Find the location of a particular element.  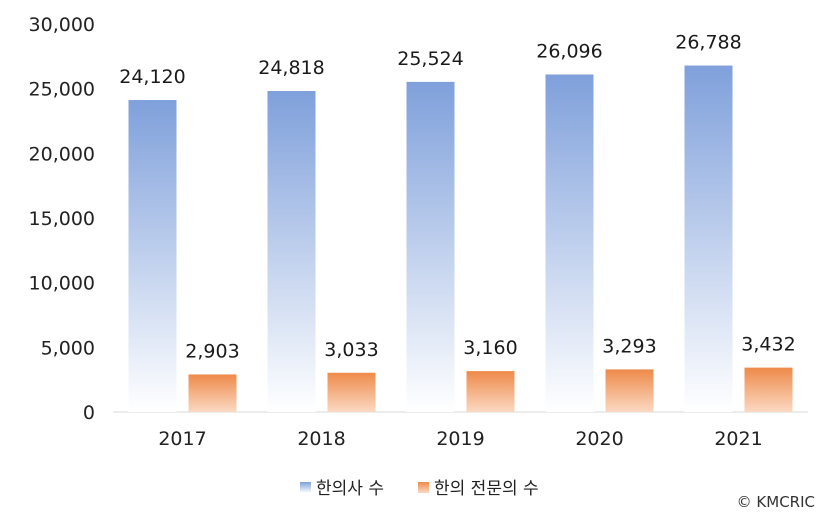

data-label-s1-2020: 3,293 is located at coordinates (629, 346).